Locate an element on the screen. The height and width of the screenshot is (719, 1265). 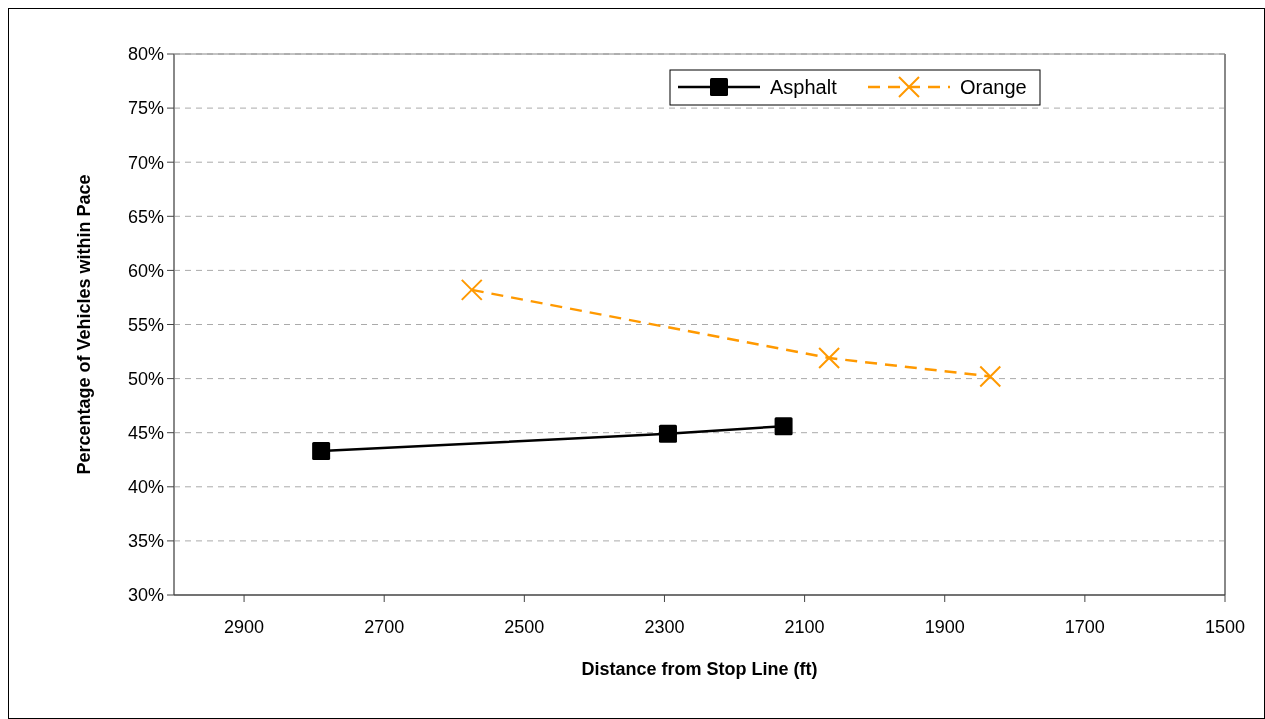
y-tick-label: 75% is located at coordinates (145, 108).